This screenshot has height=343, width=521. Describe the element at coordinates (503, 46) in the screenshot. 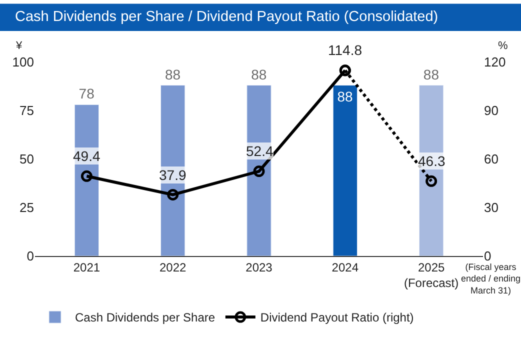

I see `y2-axis-title: %` at that location.